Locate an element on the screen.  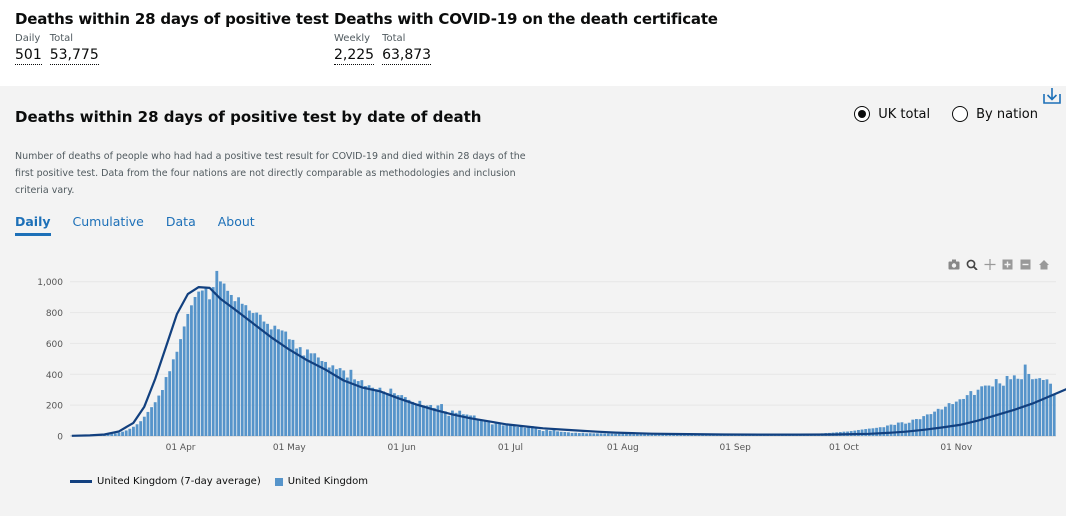
radio-checked-icon is located at coordinates (862, 114).